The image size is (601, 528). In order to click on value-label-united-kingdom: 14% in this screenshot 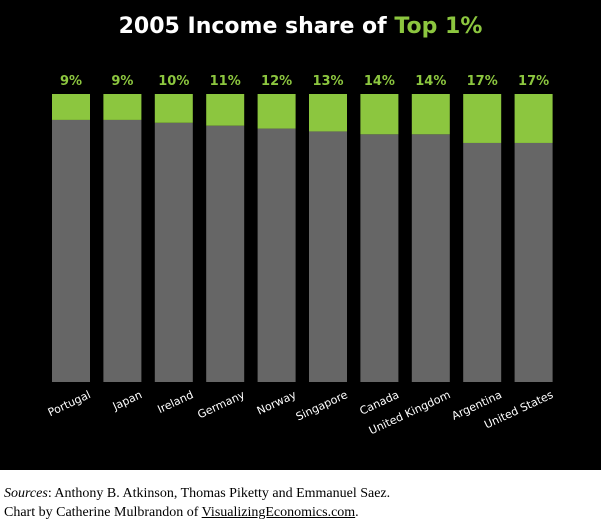, I will do `click(430, 81)`.